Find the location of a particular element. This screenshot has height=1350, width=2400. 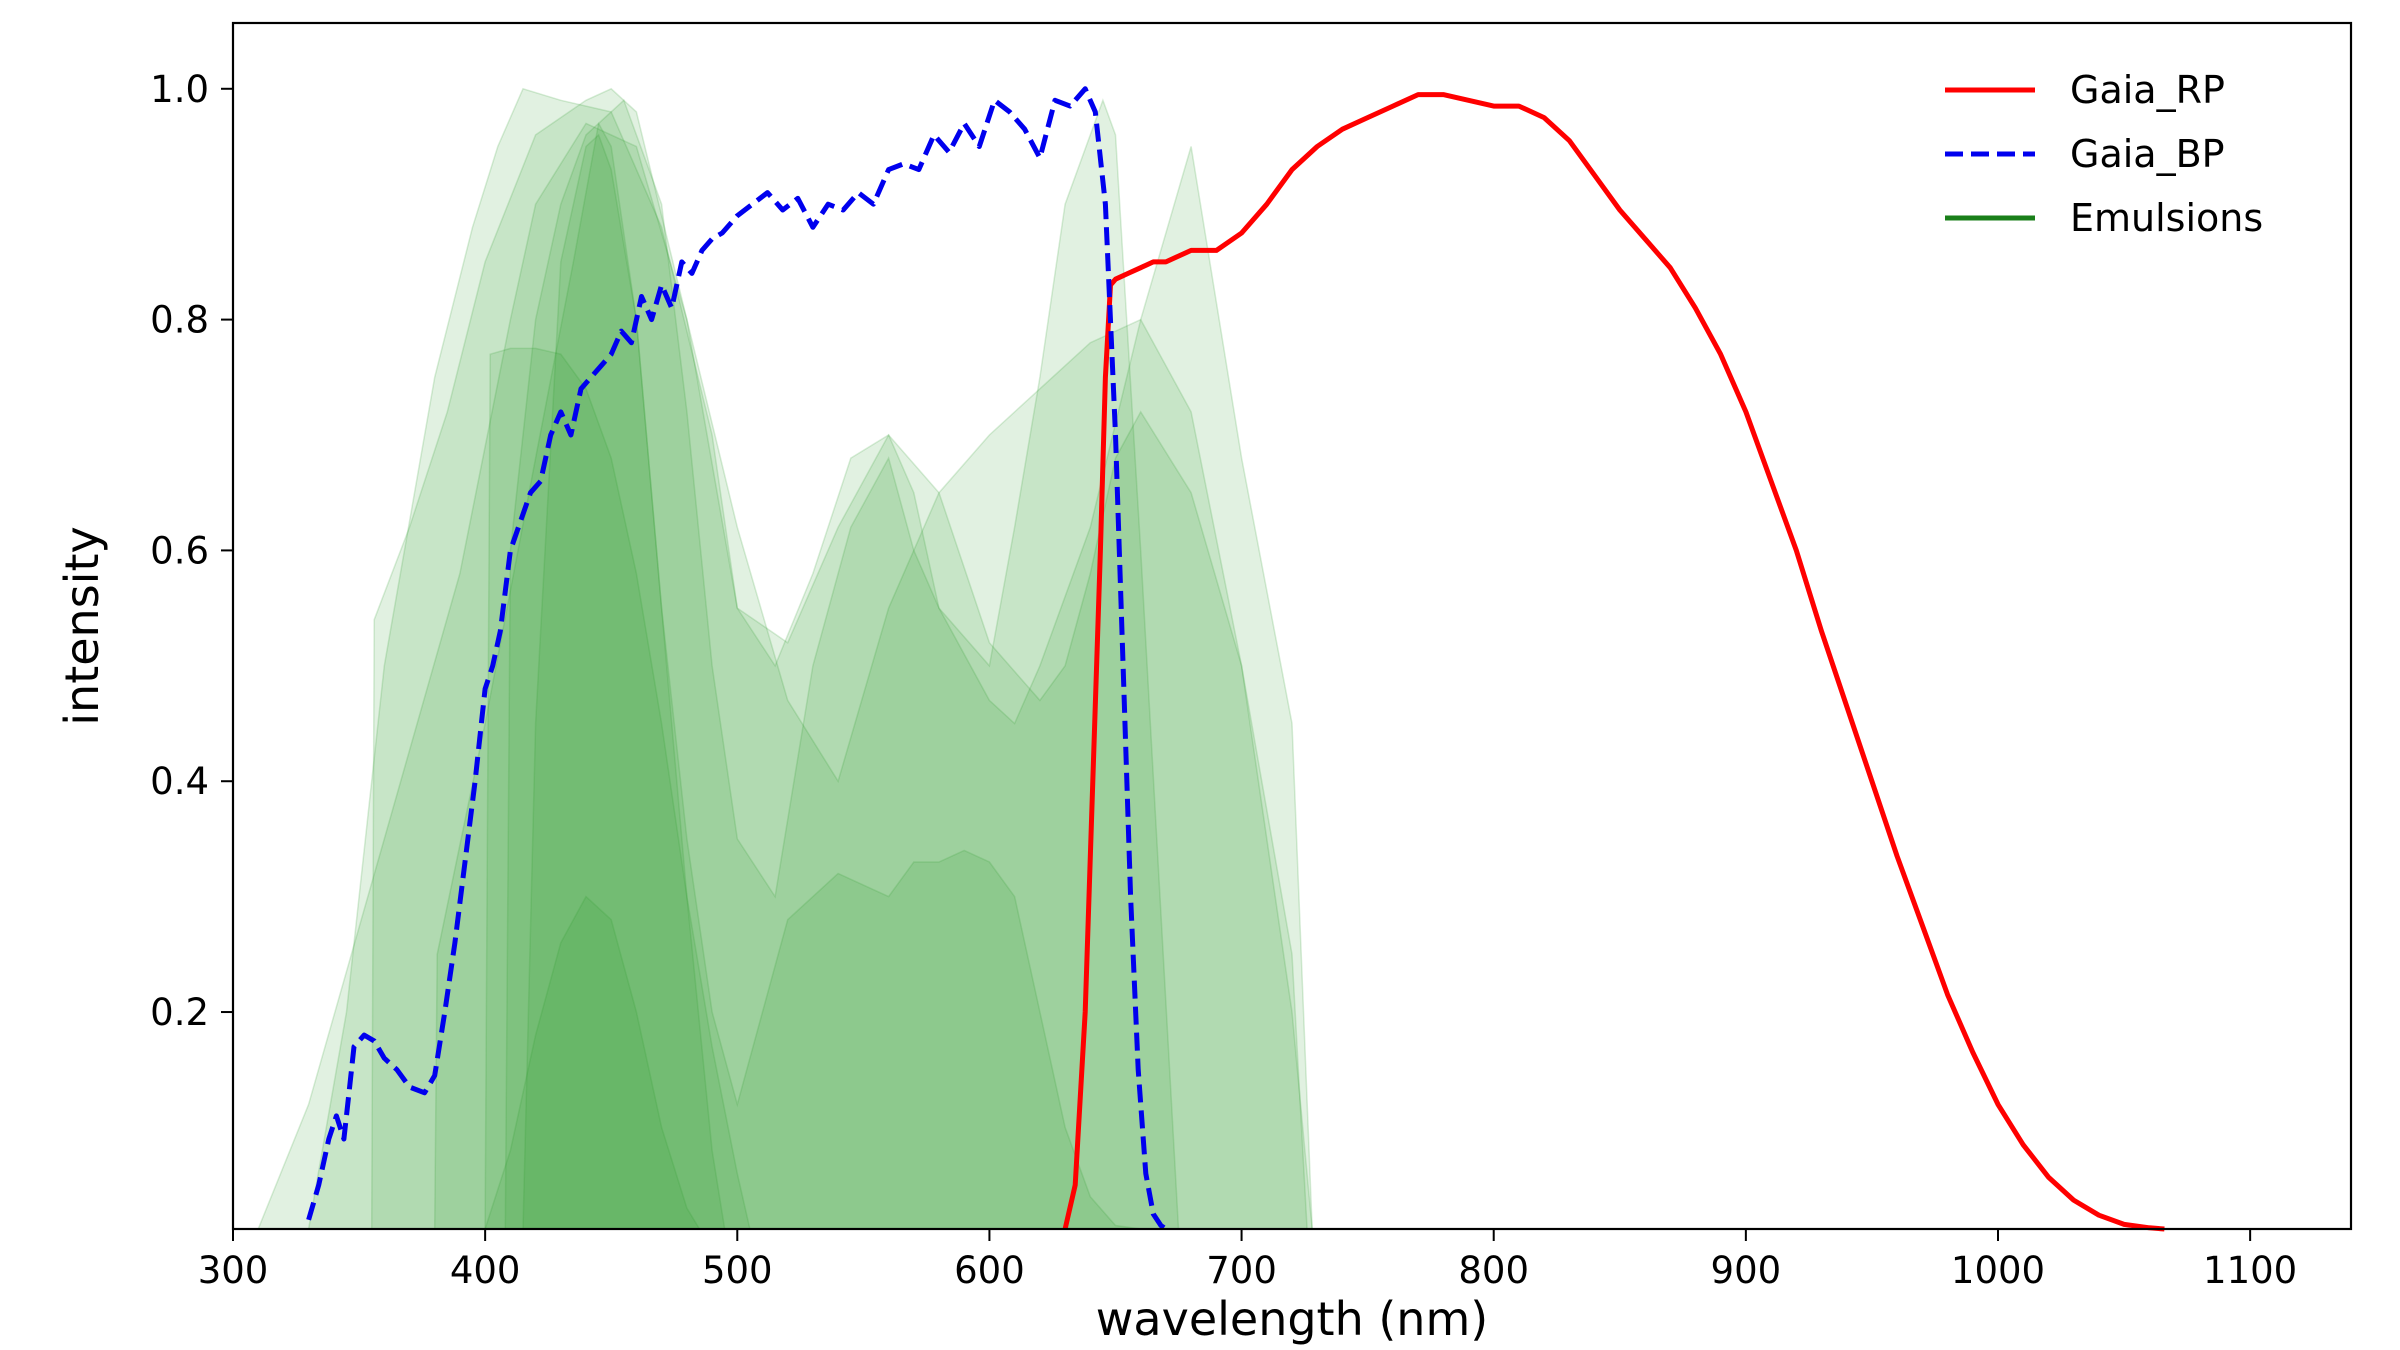

x-tick-label: 800 is located at coordinates (1493, 1270).